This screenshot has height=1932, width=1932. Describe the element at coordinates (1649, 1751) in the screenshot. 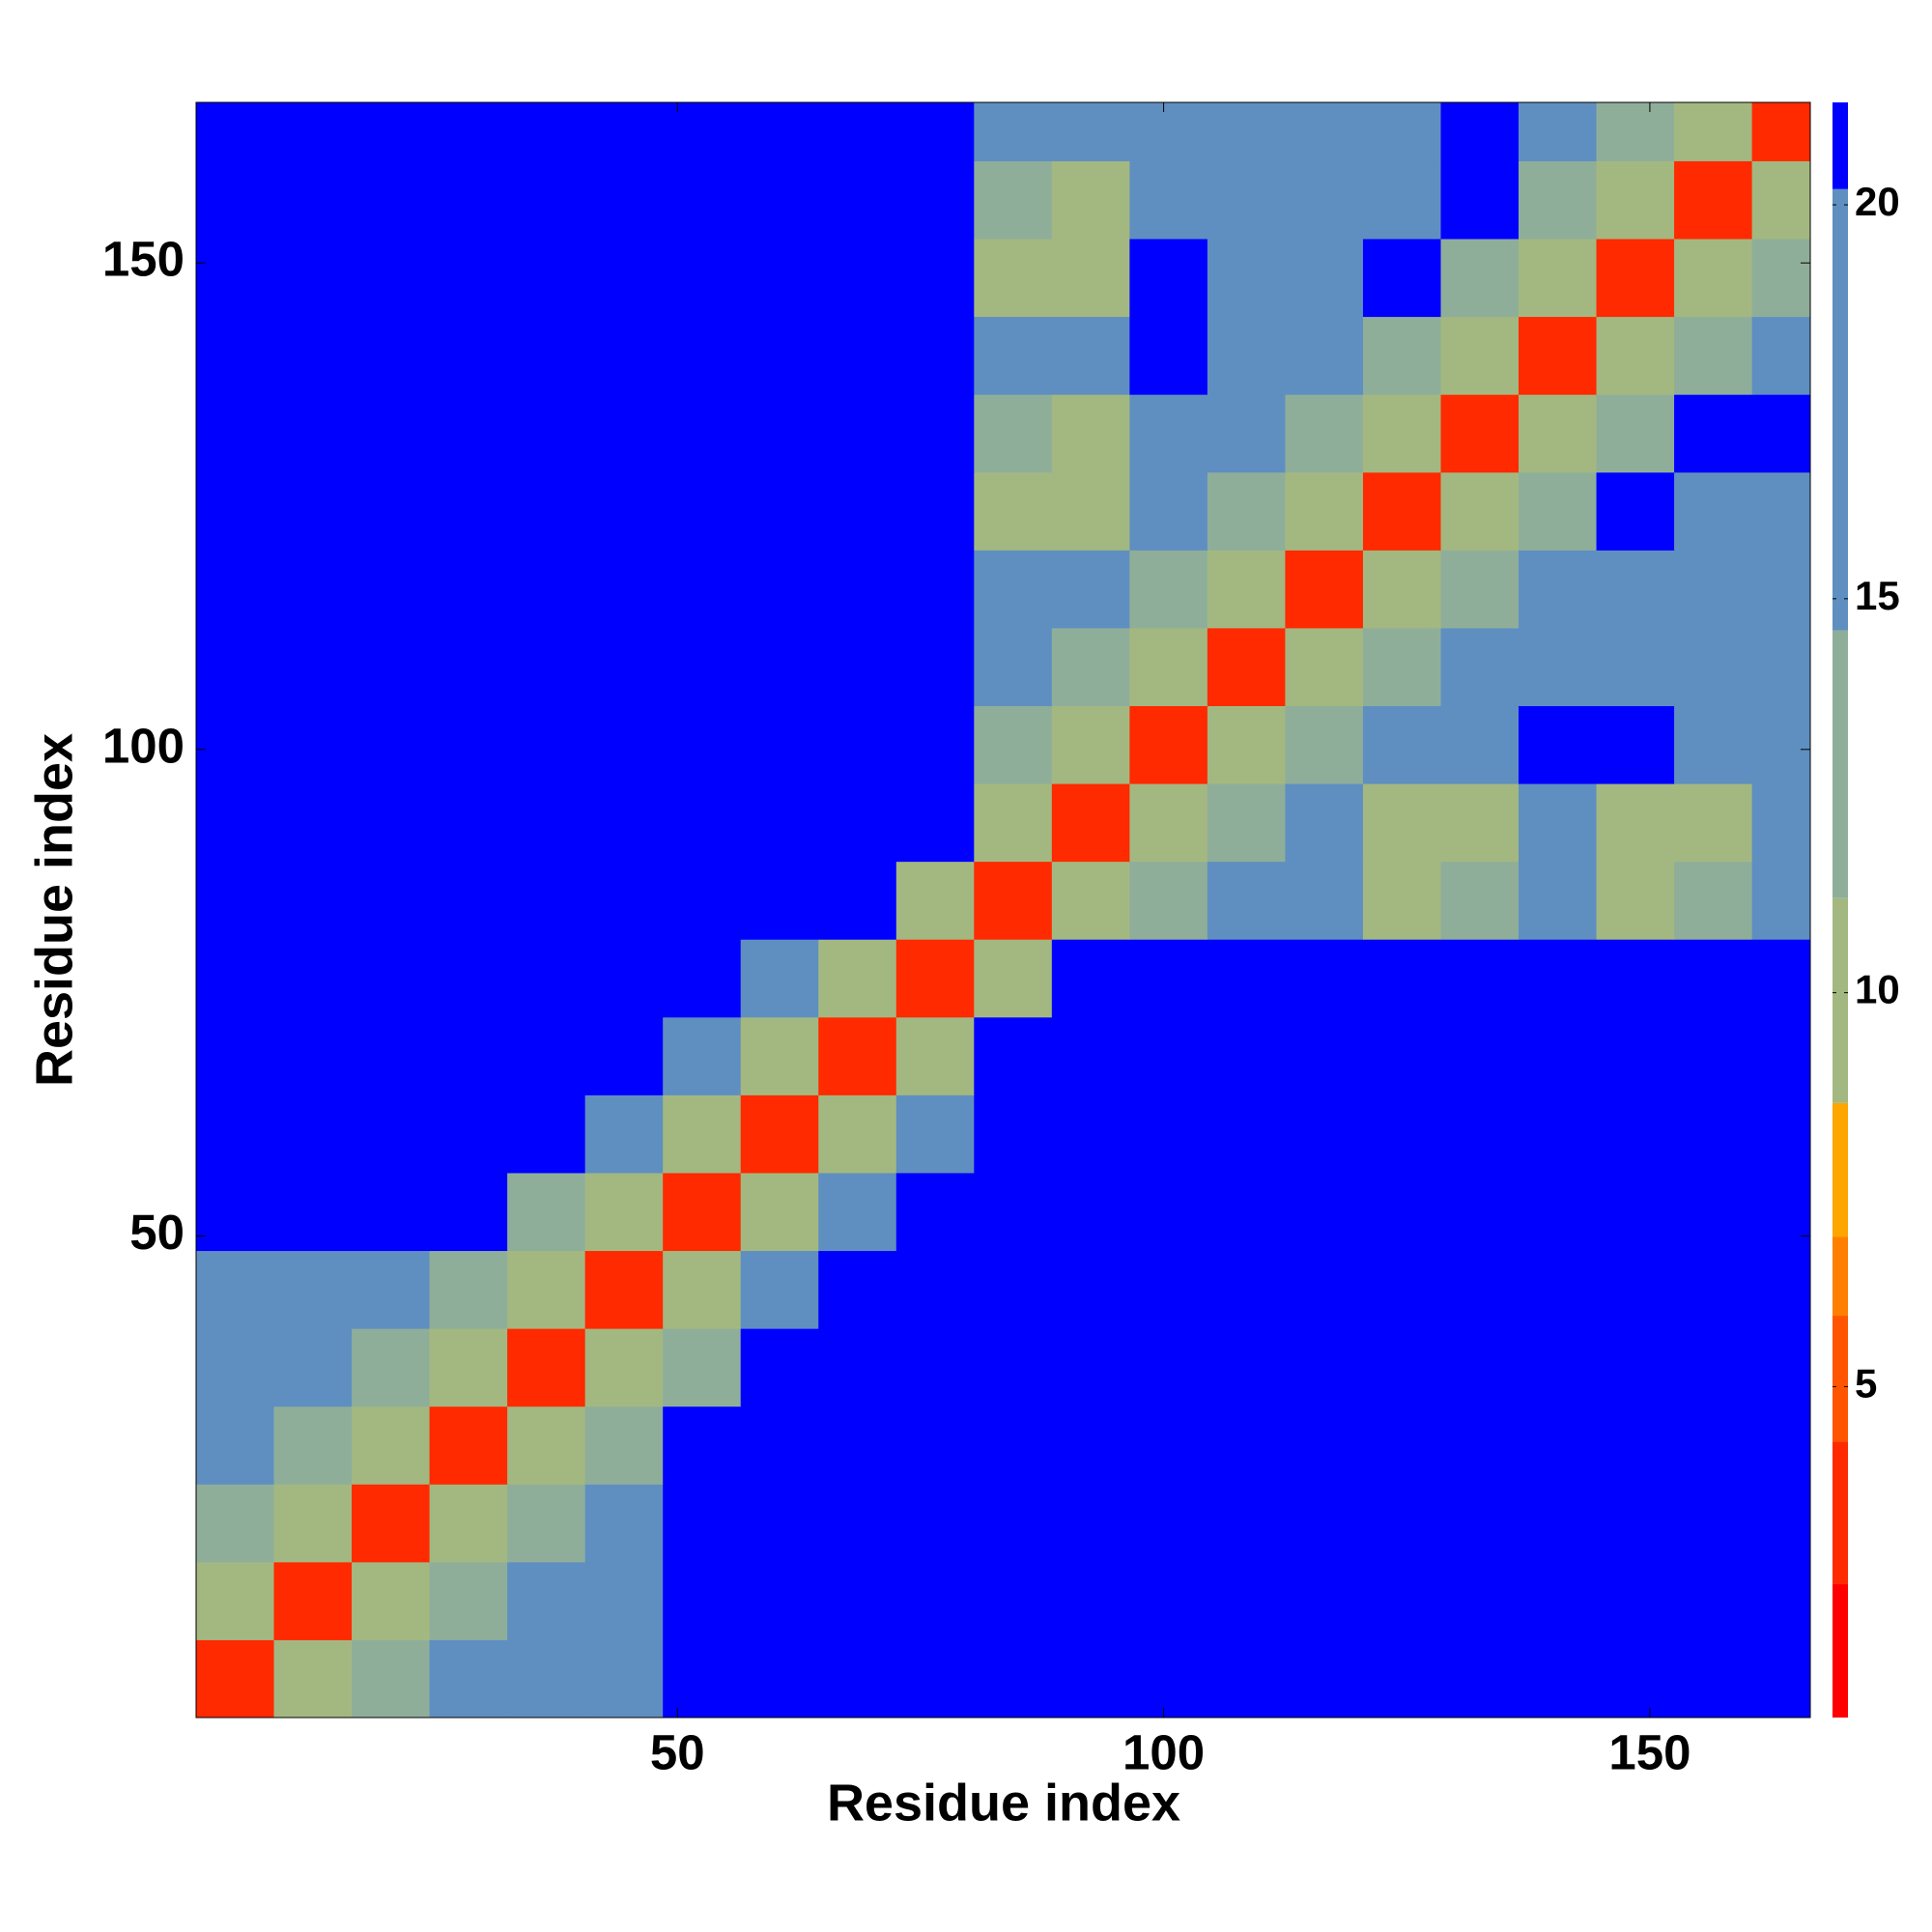

I see `x-tick-label: 150` at that location.